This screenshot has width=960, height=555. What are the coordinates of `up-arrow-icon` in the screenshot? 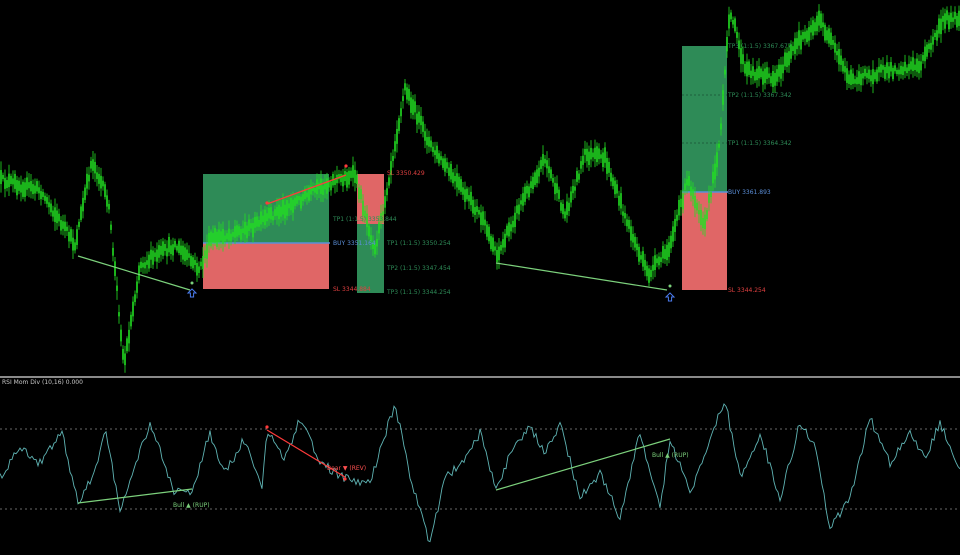 It's located at (670, 297).